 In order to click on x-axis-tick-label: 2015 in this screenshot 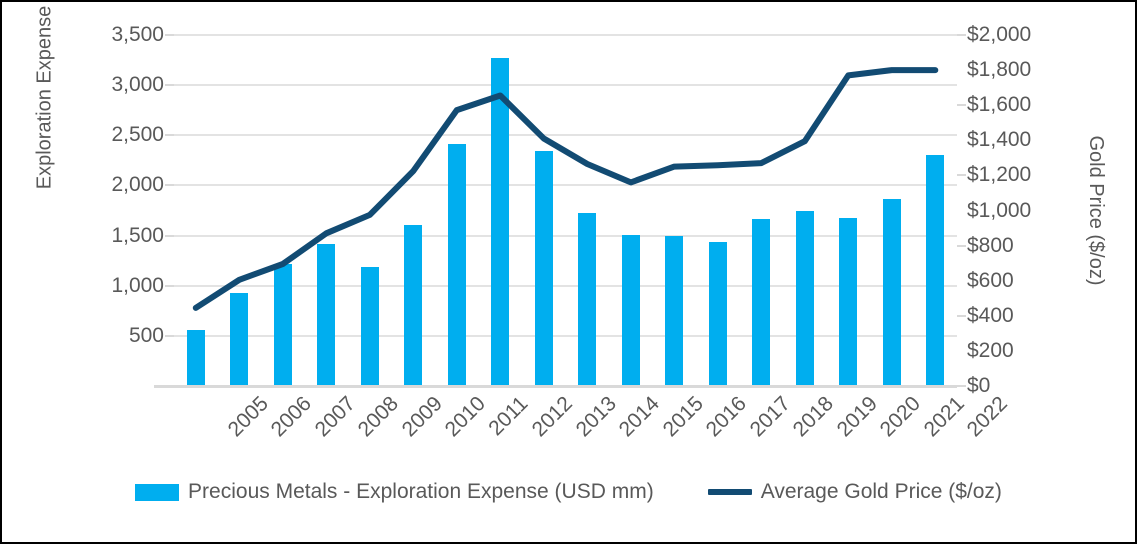, I will do `click(683, 417)`.